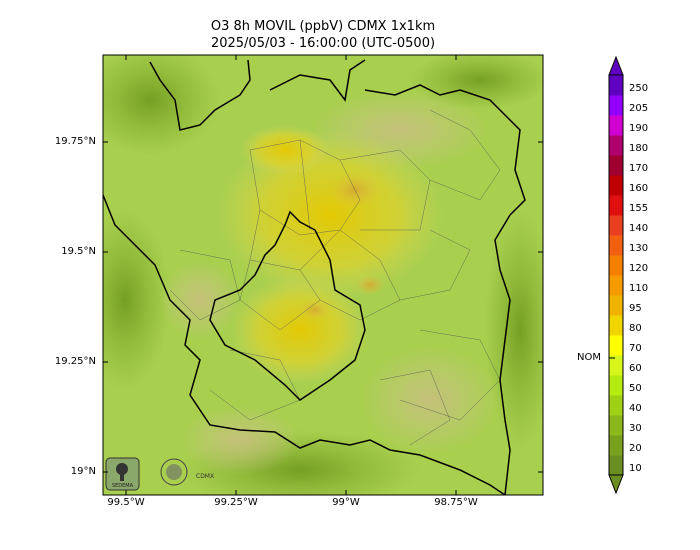 This screenshot has width=700, height=550. Describe the element at coordinates (639, 168) in the screenshot. I see `colorbar-tick-label: 170` at that location.